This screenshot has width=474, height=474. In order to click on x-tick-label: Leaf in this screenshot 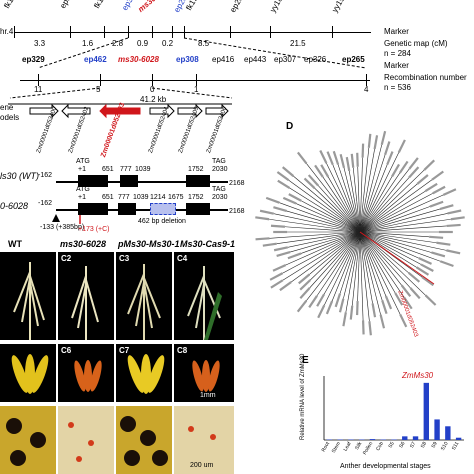, I will do `click(348, 446)`.